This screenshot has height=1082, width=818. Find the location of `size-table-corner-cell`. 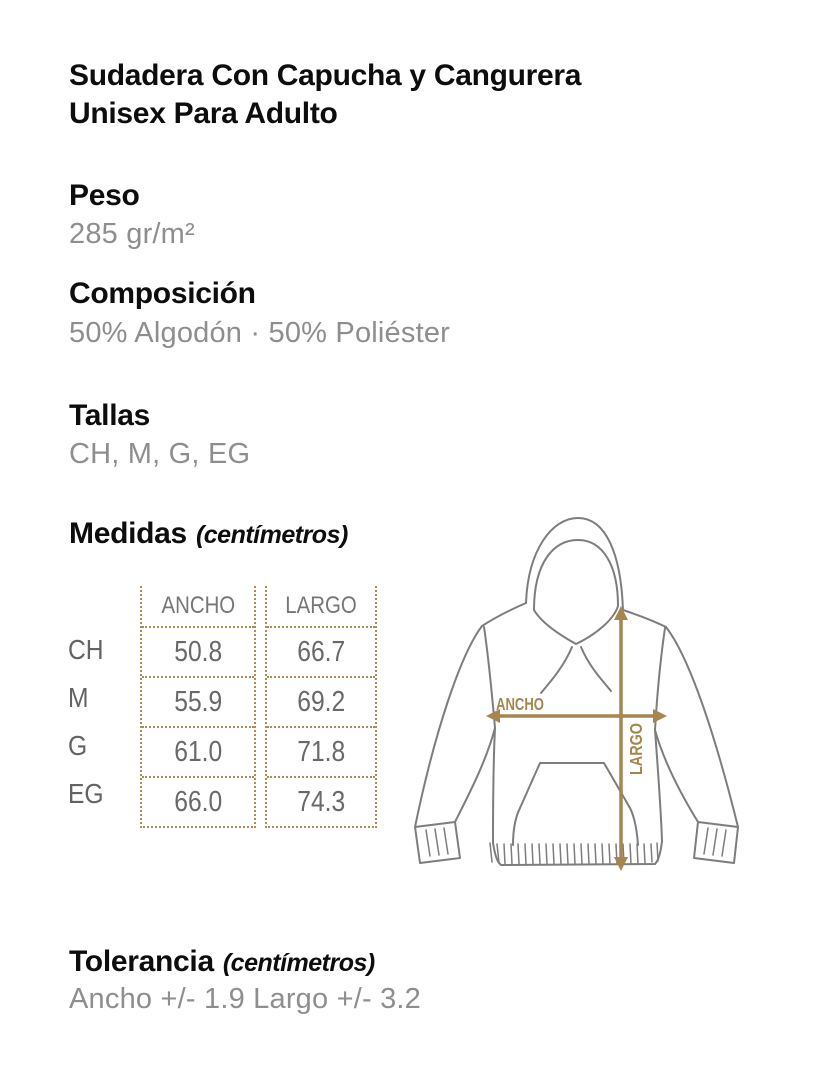

size-table-corner-cell is located at coordinates (104, 606).